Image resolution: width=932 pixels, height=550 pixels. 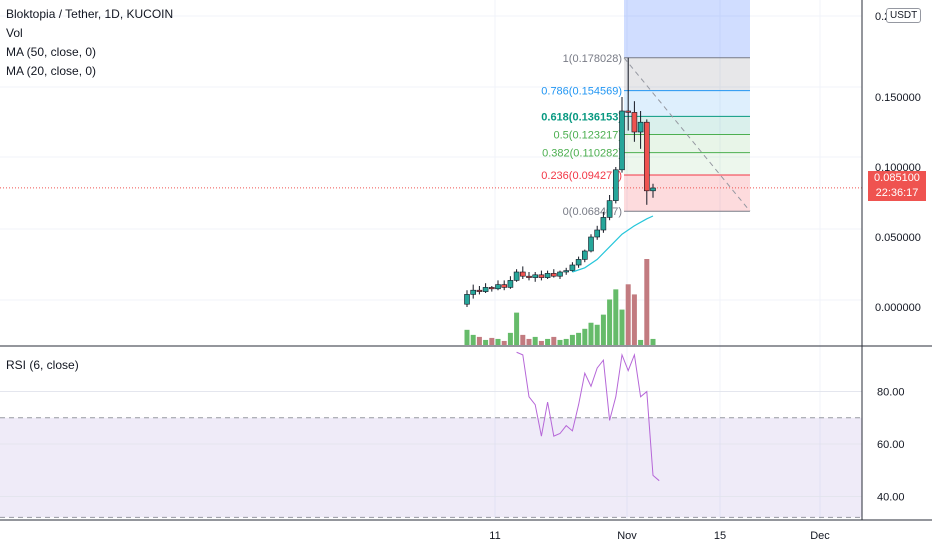 I want to click on fib-level-label: 0.5(0.123217), so click(x=588, y=135).